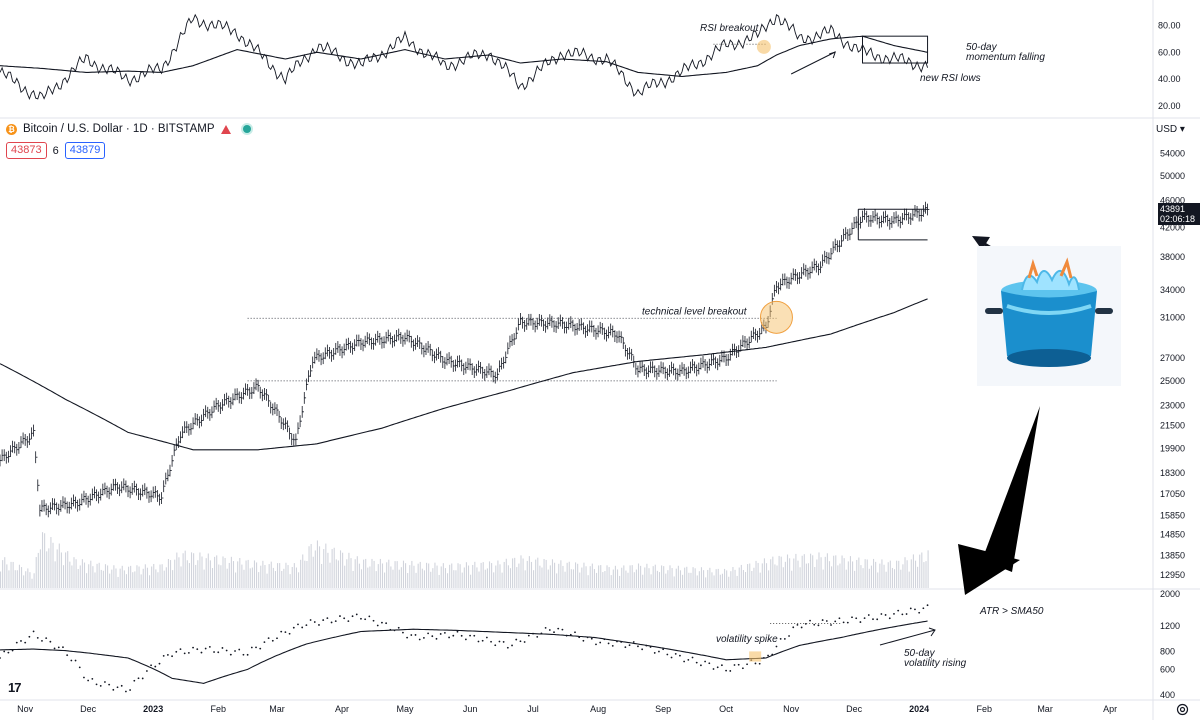  What do you see at coordinates (1170, 129) in the screenshot?
I see `currency-selector: USD ▾` at bounding box center [1170, 129].